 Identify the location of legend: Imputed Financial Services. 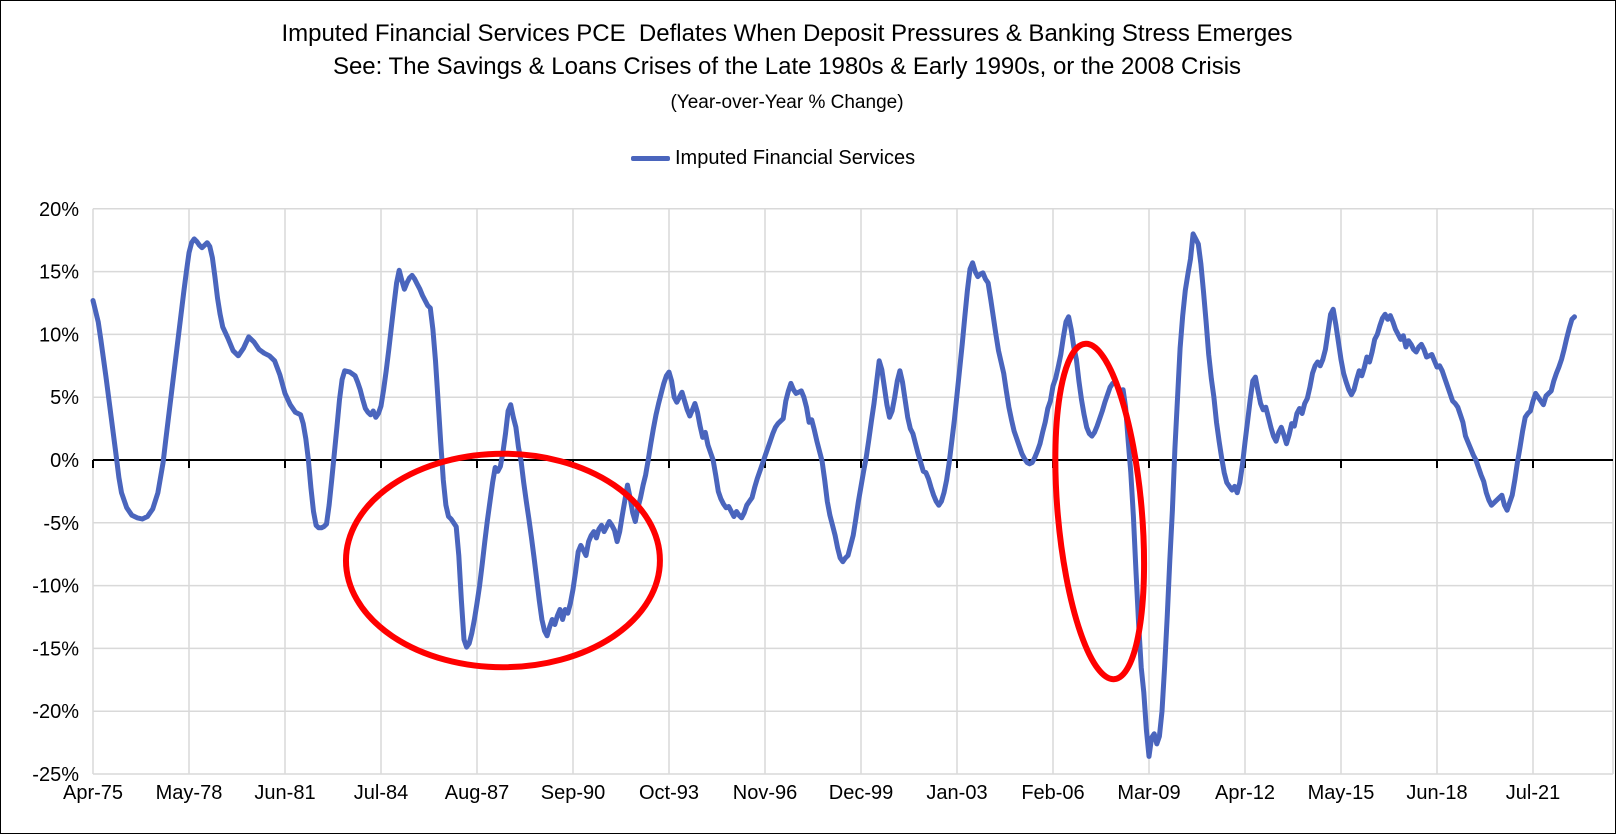
(773, 158).